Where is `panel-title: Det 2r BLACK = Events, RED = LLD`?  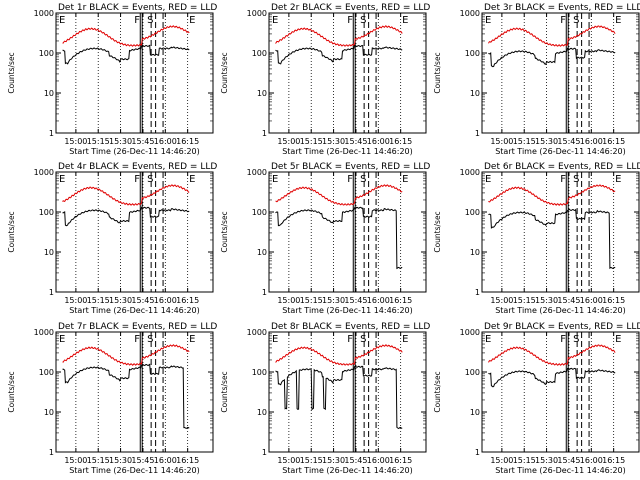
panel-title: Det 2r BLACK = Events, RED = LLD is located at coordinates (350, 8).